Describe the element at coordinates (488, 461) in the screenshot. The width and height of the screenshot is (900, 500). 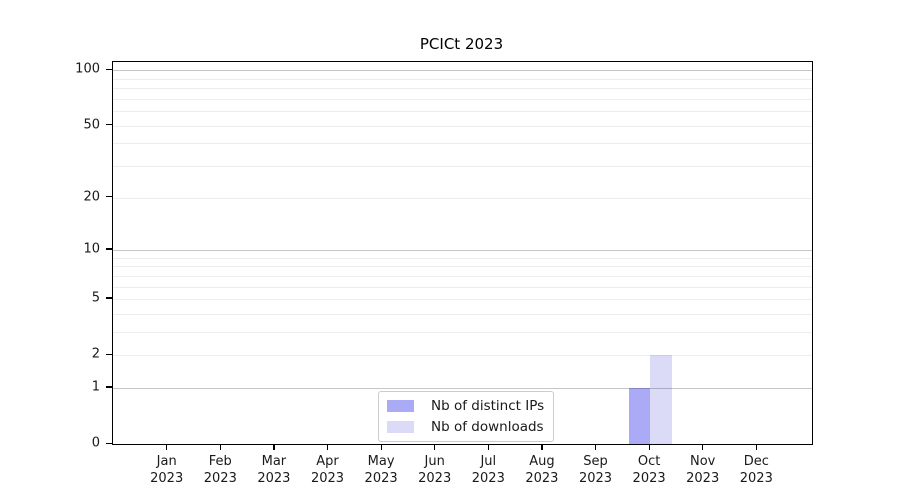
I see `x-label-month: Jul` at that location.